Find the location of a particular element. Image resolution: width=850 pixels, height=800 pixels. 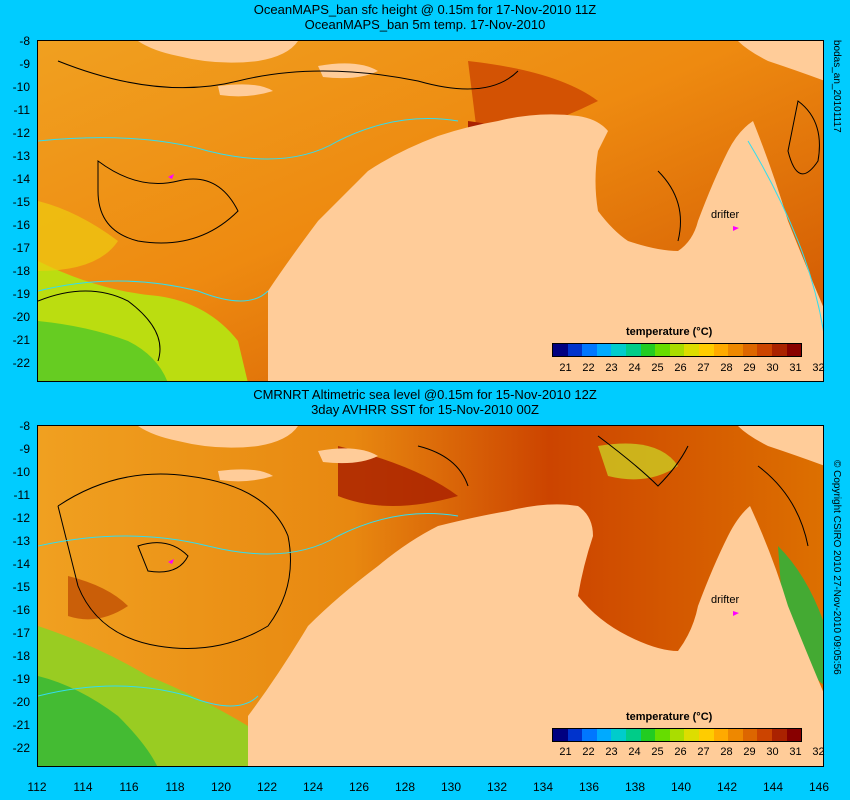

x-tick-label: 112 is located at coordinates (37, 787).